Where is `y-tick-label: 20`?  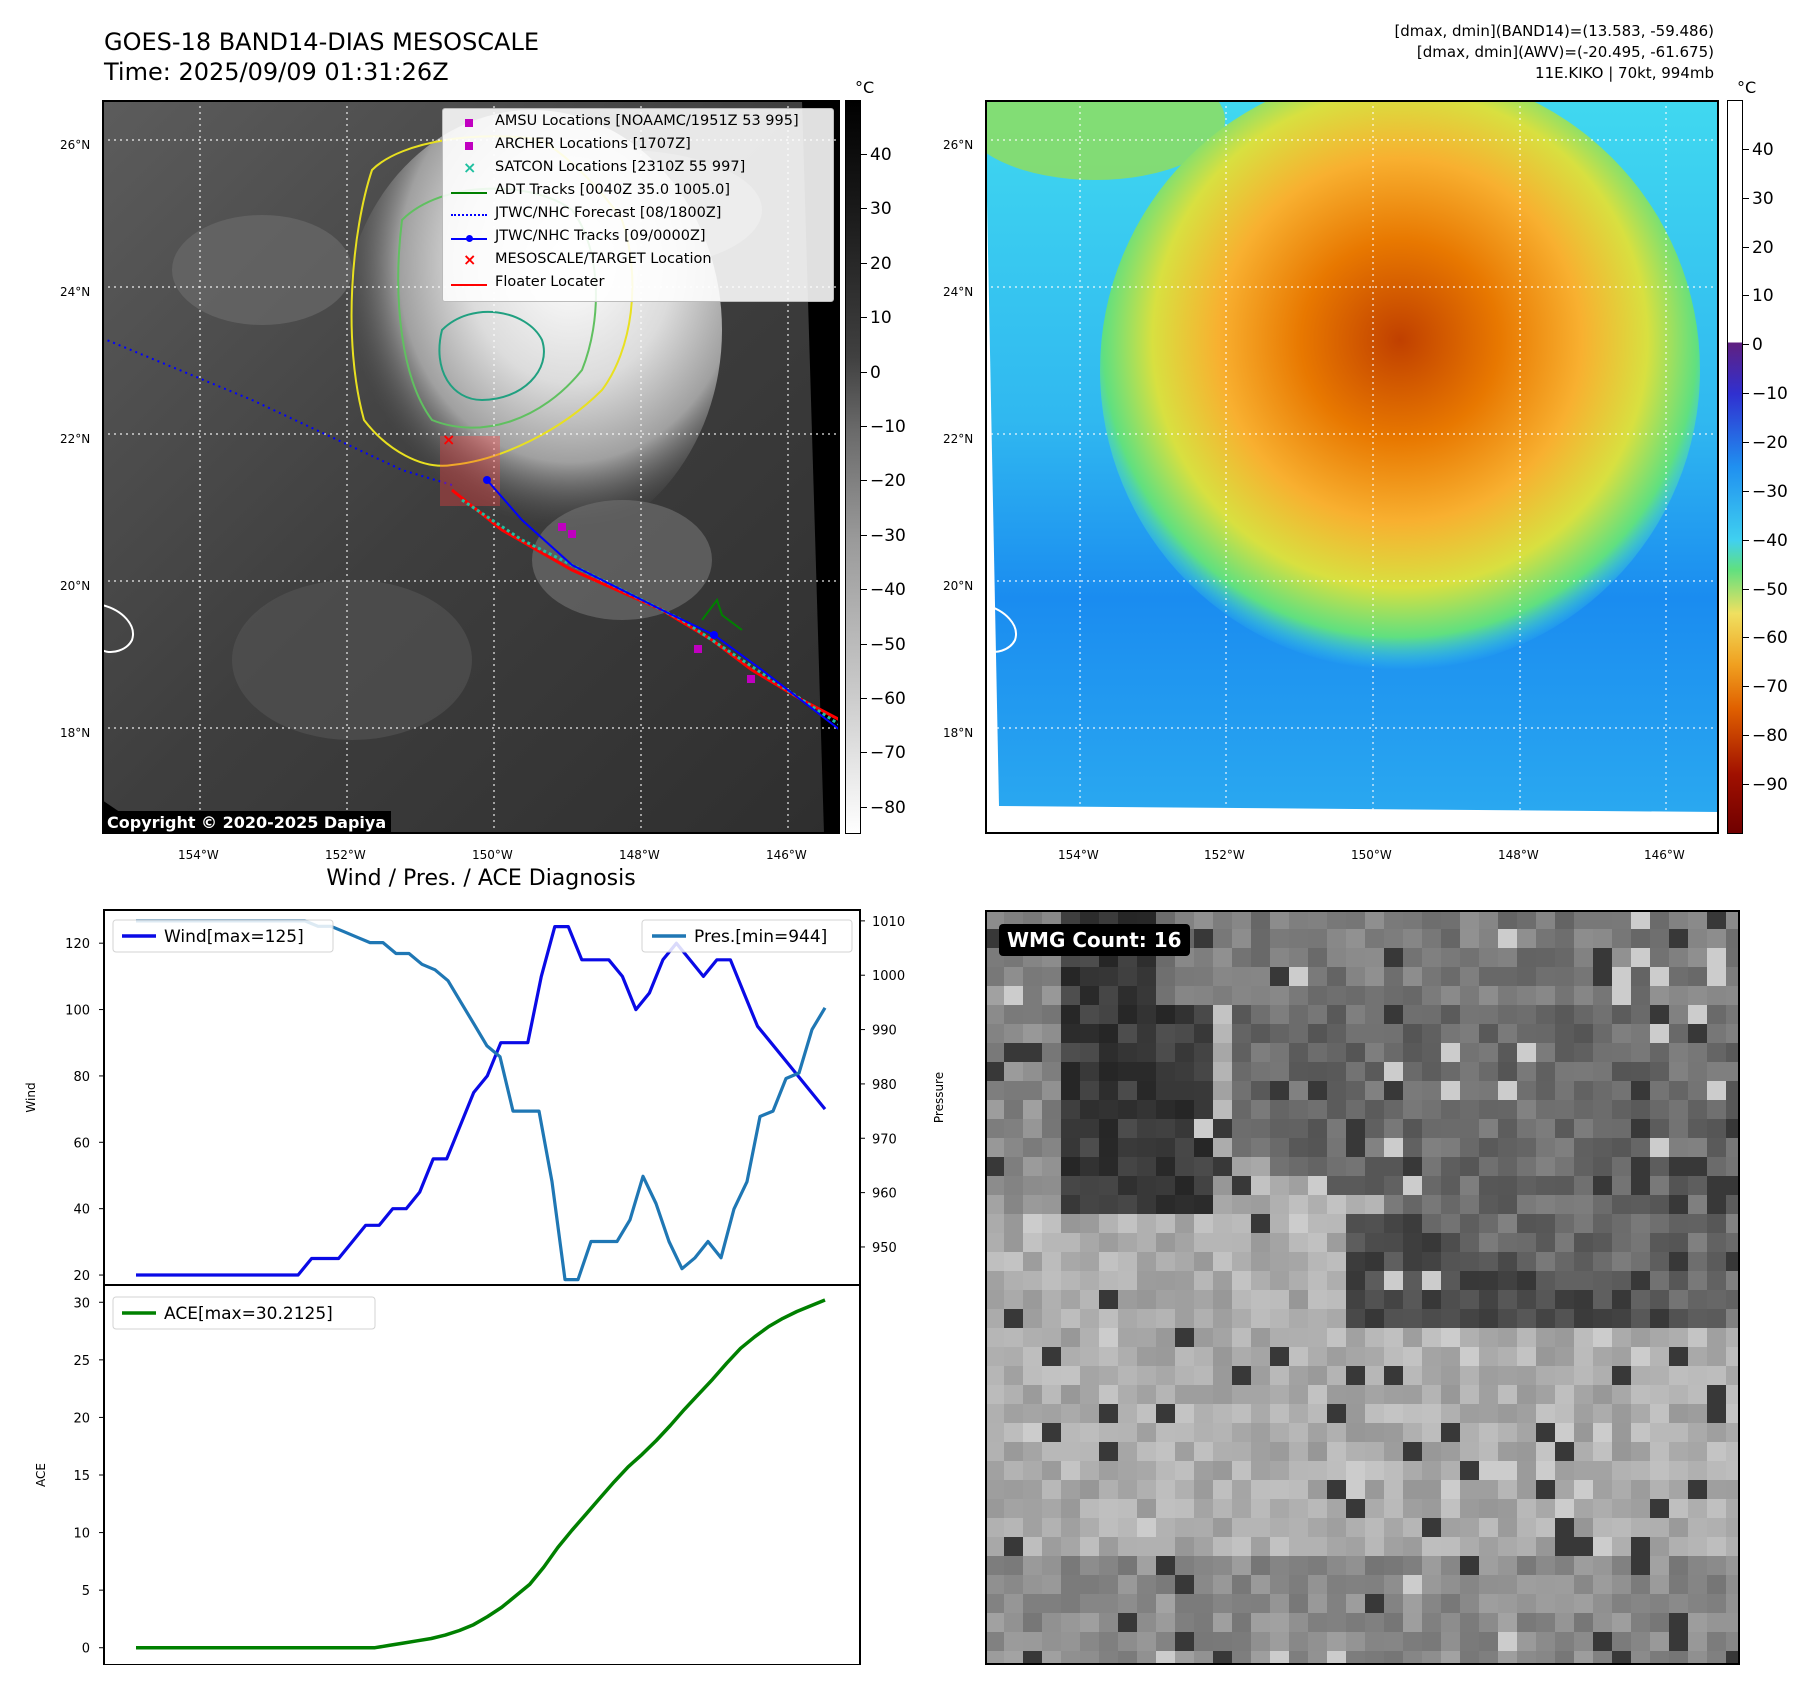
y-tick-label: 20 is located at coordinates (81, 1276).